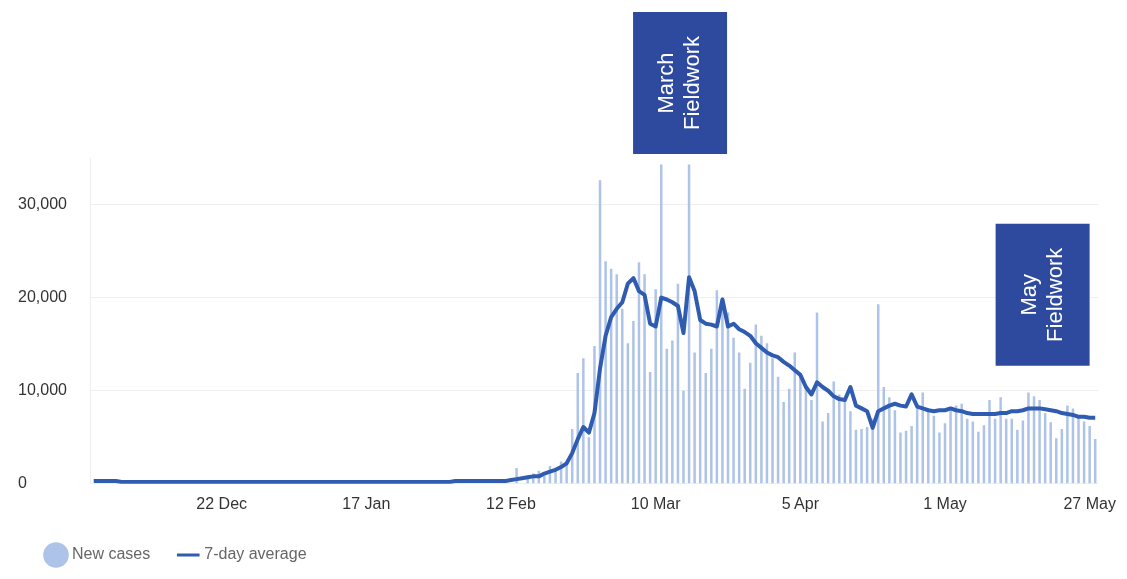  Describe the element at coordinates (679, 82) in the screenshot. I see `text: March Fieldwork` at that location.